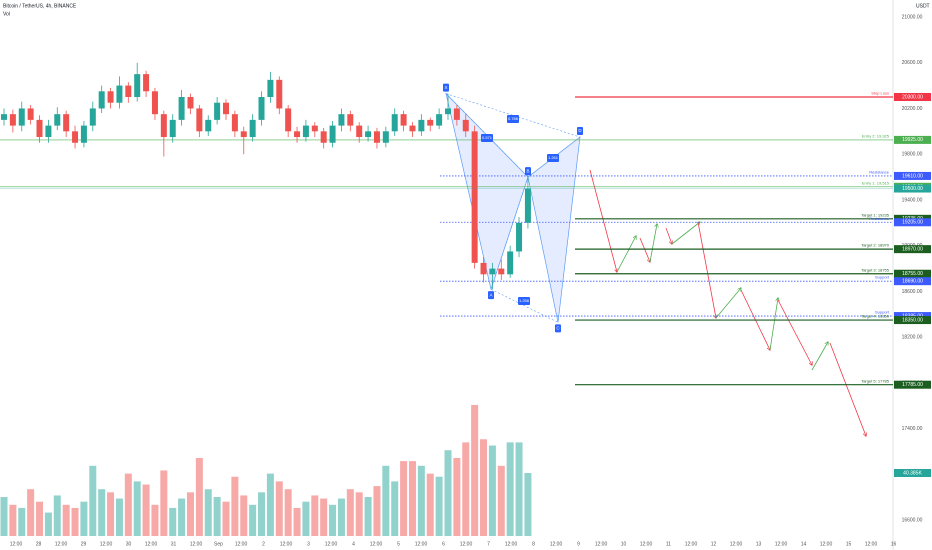  I want to click on volume-box, so click(912, 472).